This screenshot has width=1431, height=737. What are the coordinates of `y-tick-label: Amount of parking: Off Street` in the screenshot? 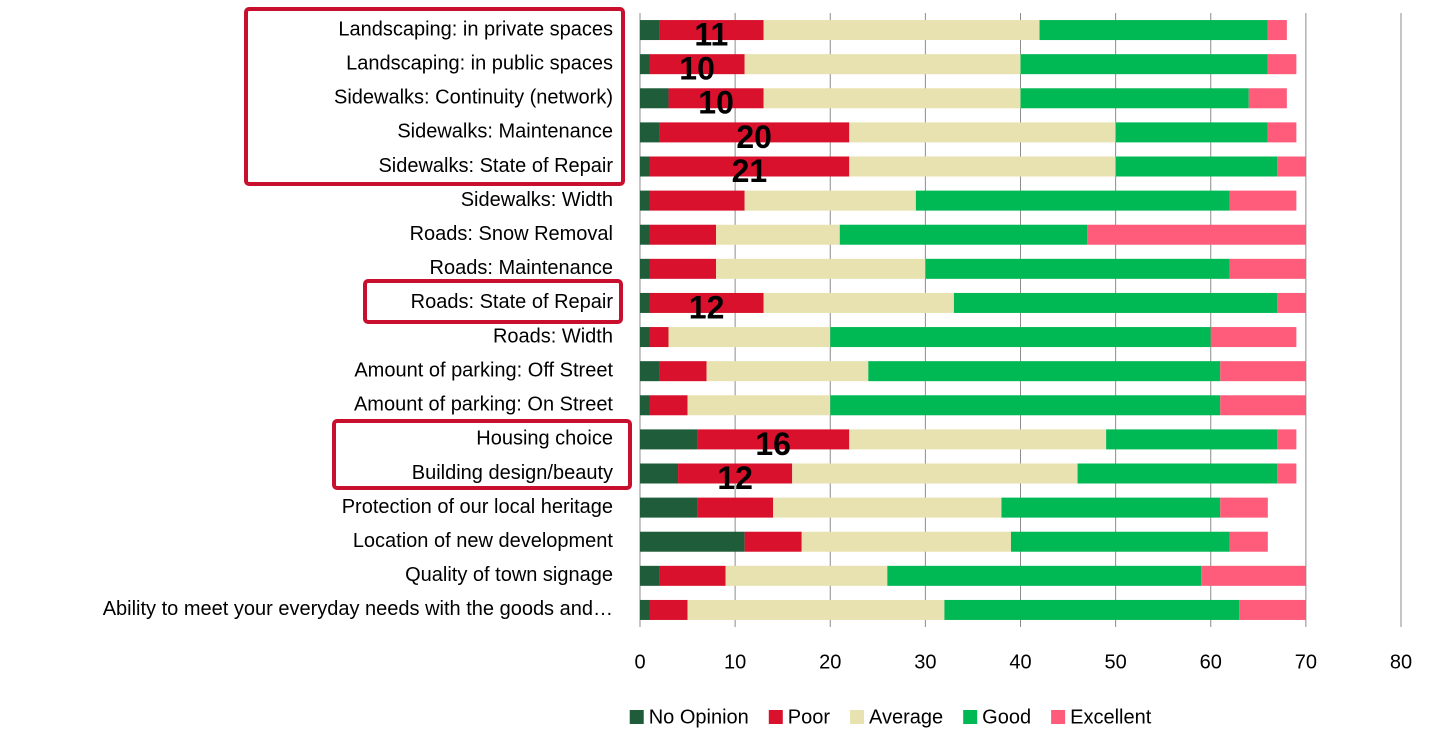 It's located at (483, 370).